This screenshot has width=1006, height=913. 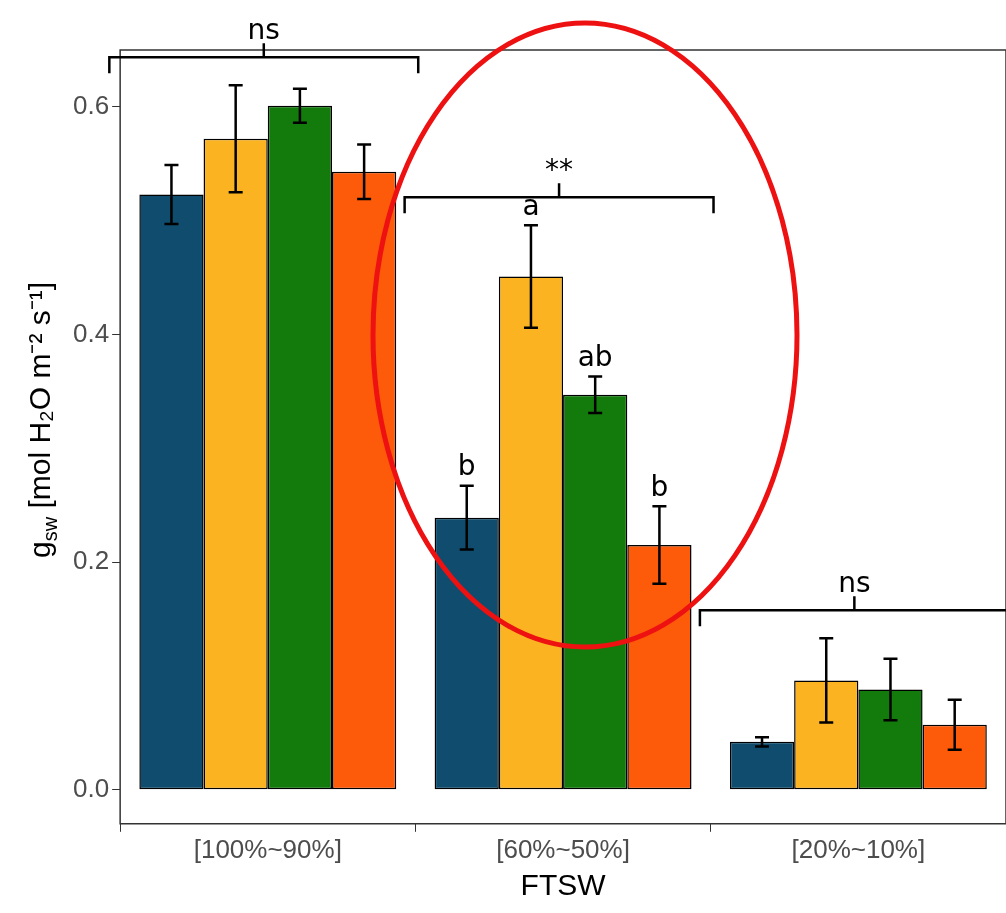 What do you see at coordinates (91, 332) in the screenshot?
I see `y-tick-label: 0.4` at bounding box center [91, 332].